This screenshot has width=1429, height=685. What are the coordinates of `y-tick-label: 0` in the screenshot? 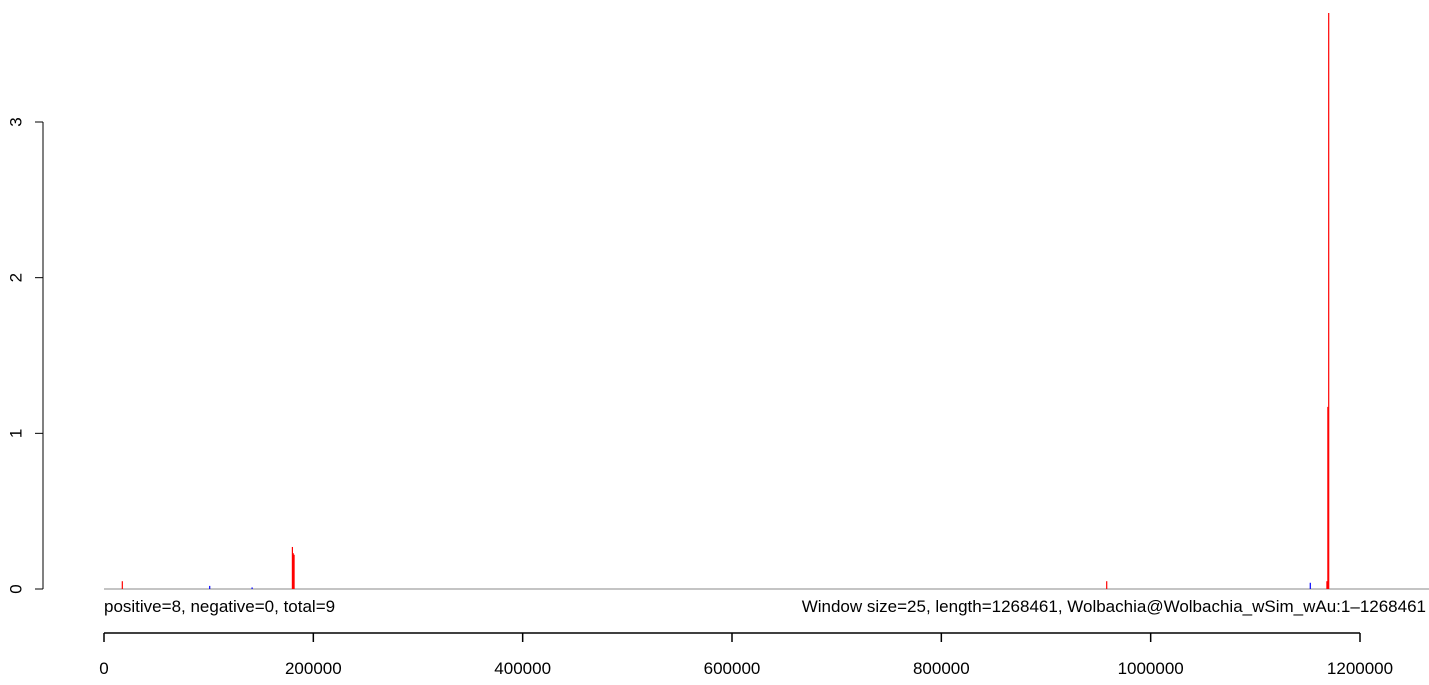 It's located at (15, 588).